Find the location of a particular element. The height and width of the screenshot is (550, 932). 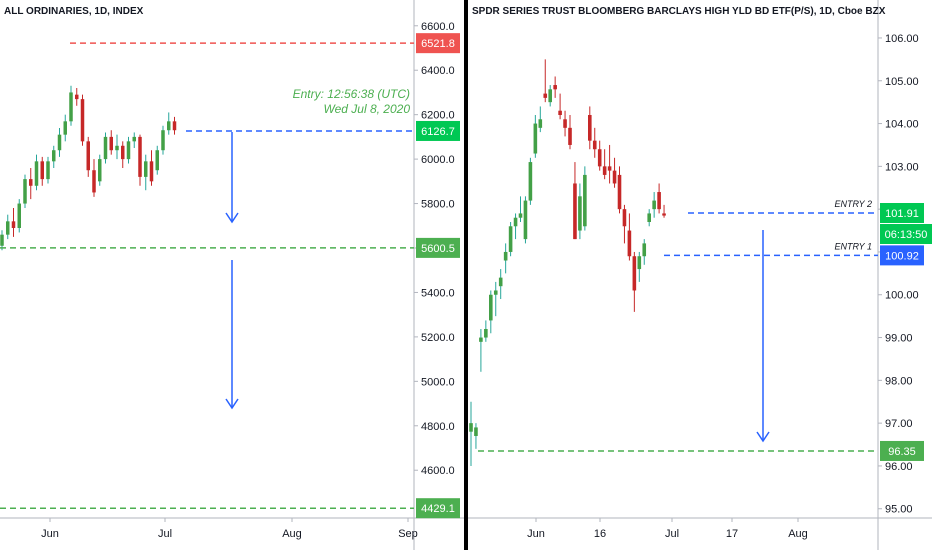

entry-note-date: Wed Jul 8, 2020 is located at coordinates (366, 109).